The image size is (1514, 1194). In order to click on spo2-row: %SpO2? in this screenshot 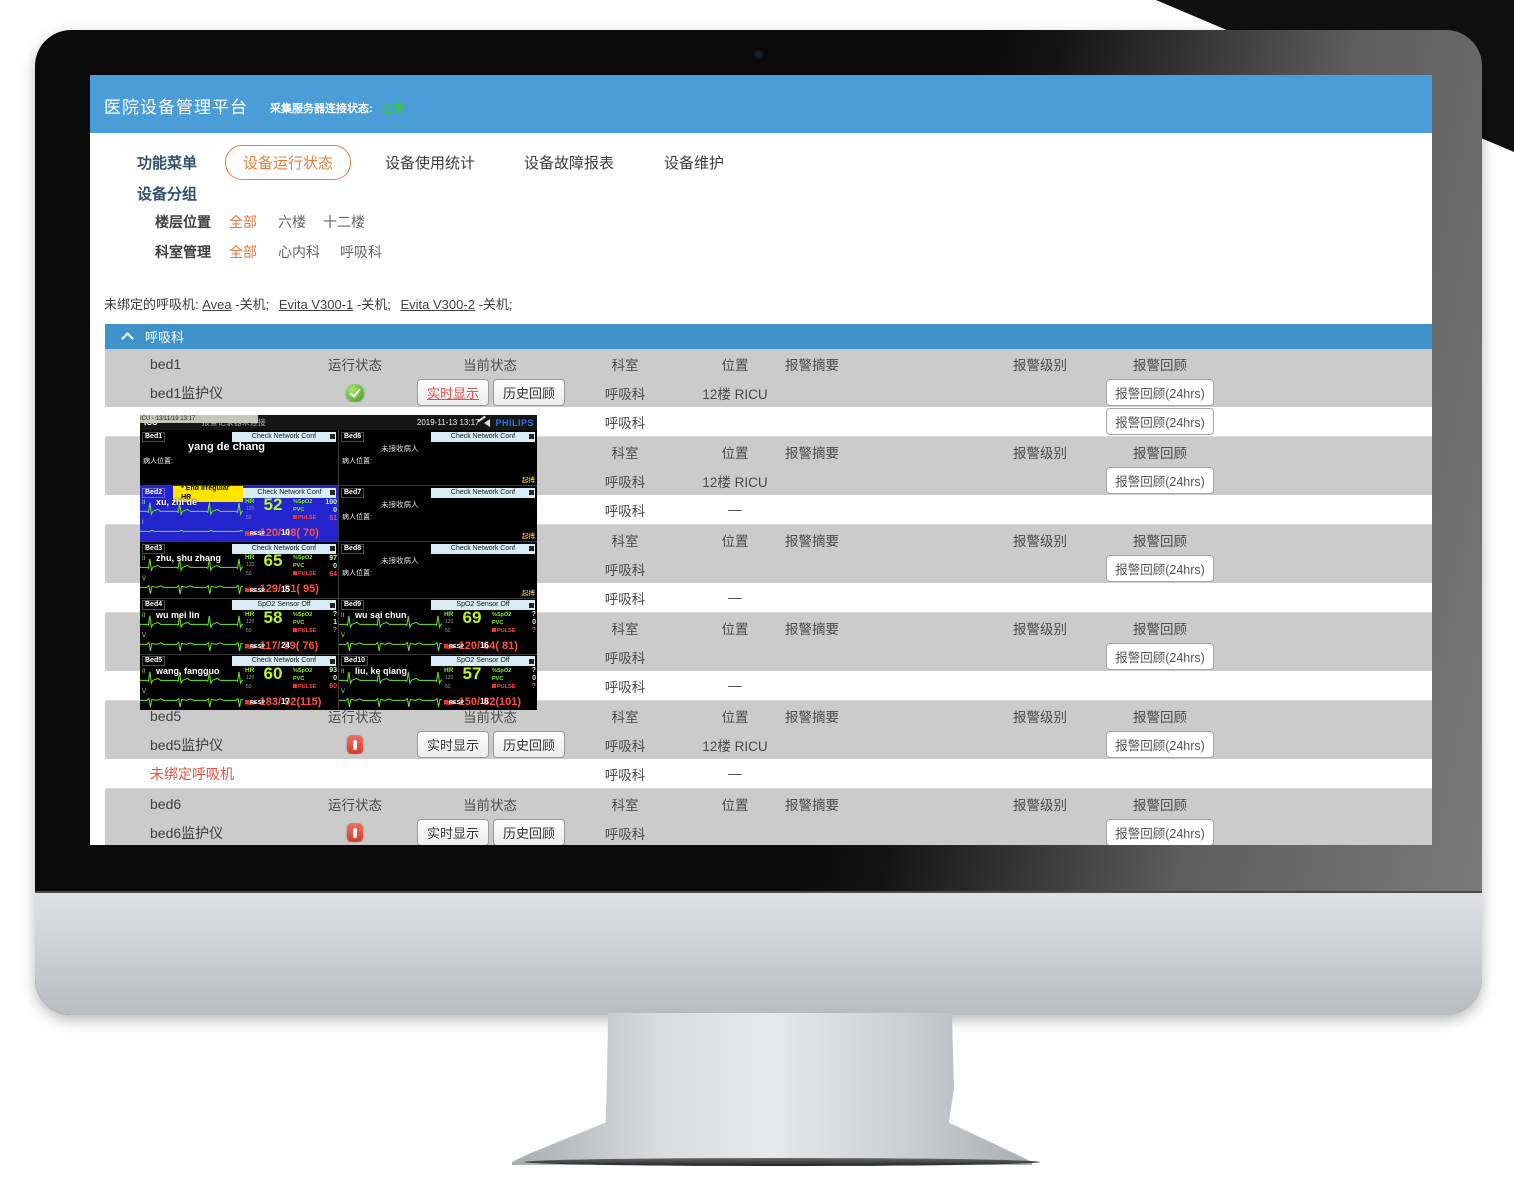, I will do `click(514, 671)`.